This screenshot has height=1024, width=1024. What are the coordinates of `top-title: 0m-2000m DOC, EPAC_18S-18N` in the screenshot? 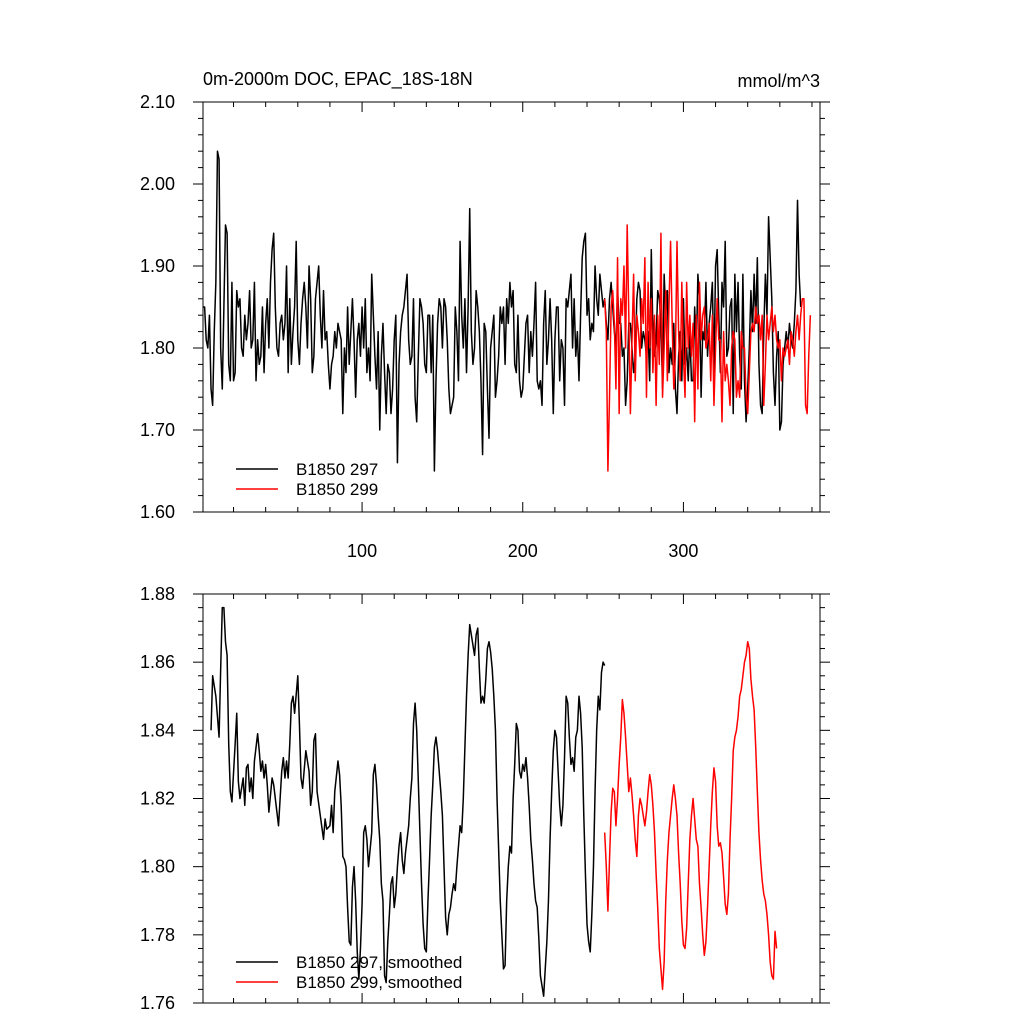 It's located at (338, 79).